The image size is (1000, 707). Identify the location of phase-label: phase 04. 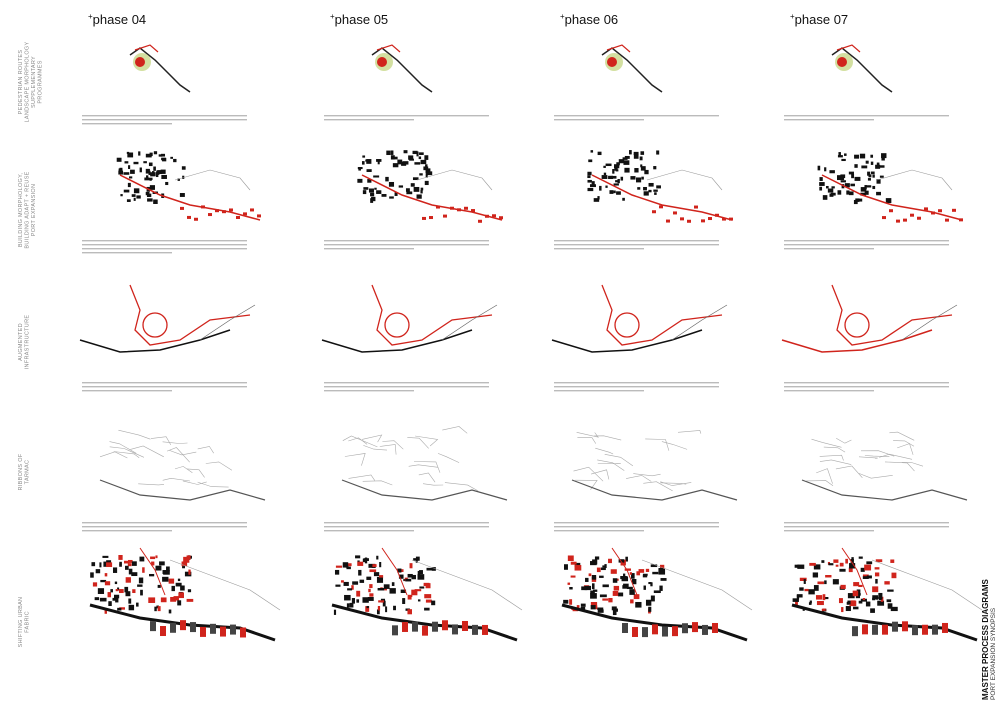
(120, 19).